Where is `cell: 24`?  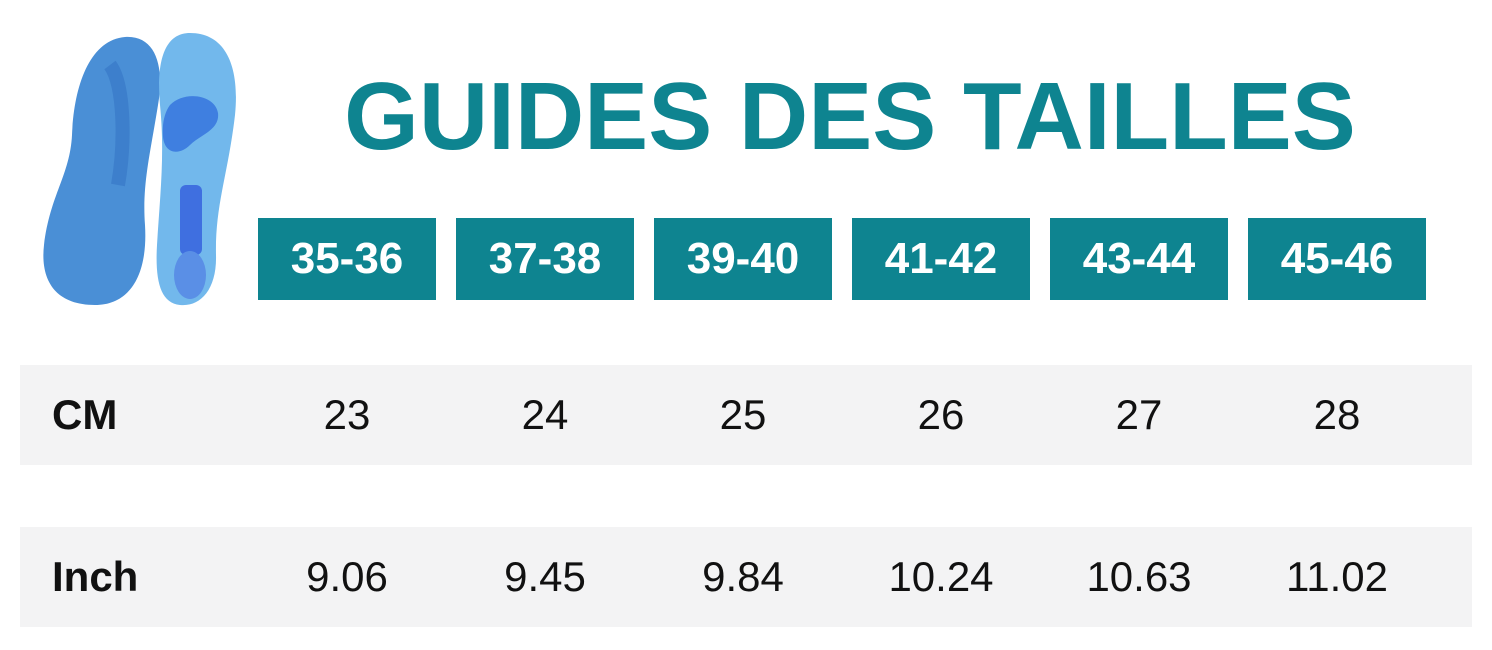
cell: 24 is located at coordinates (545, 414).